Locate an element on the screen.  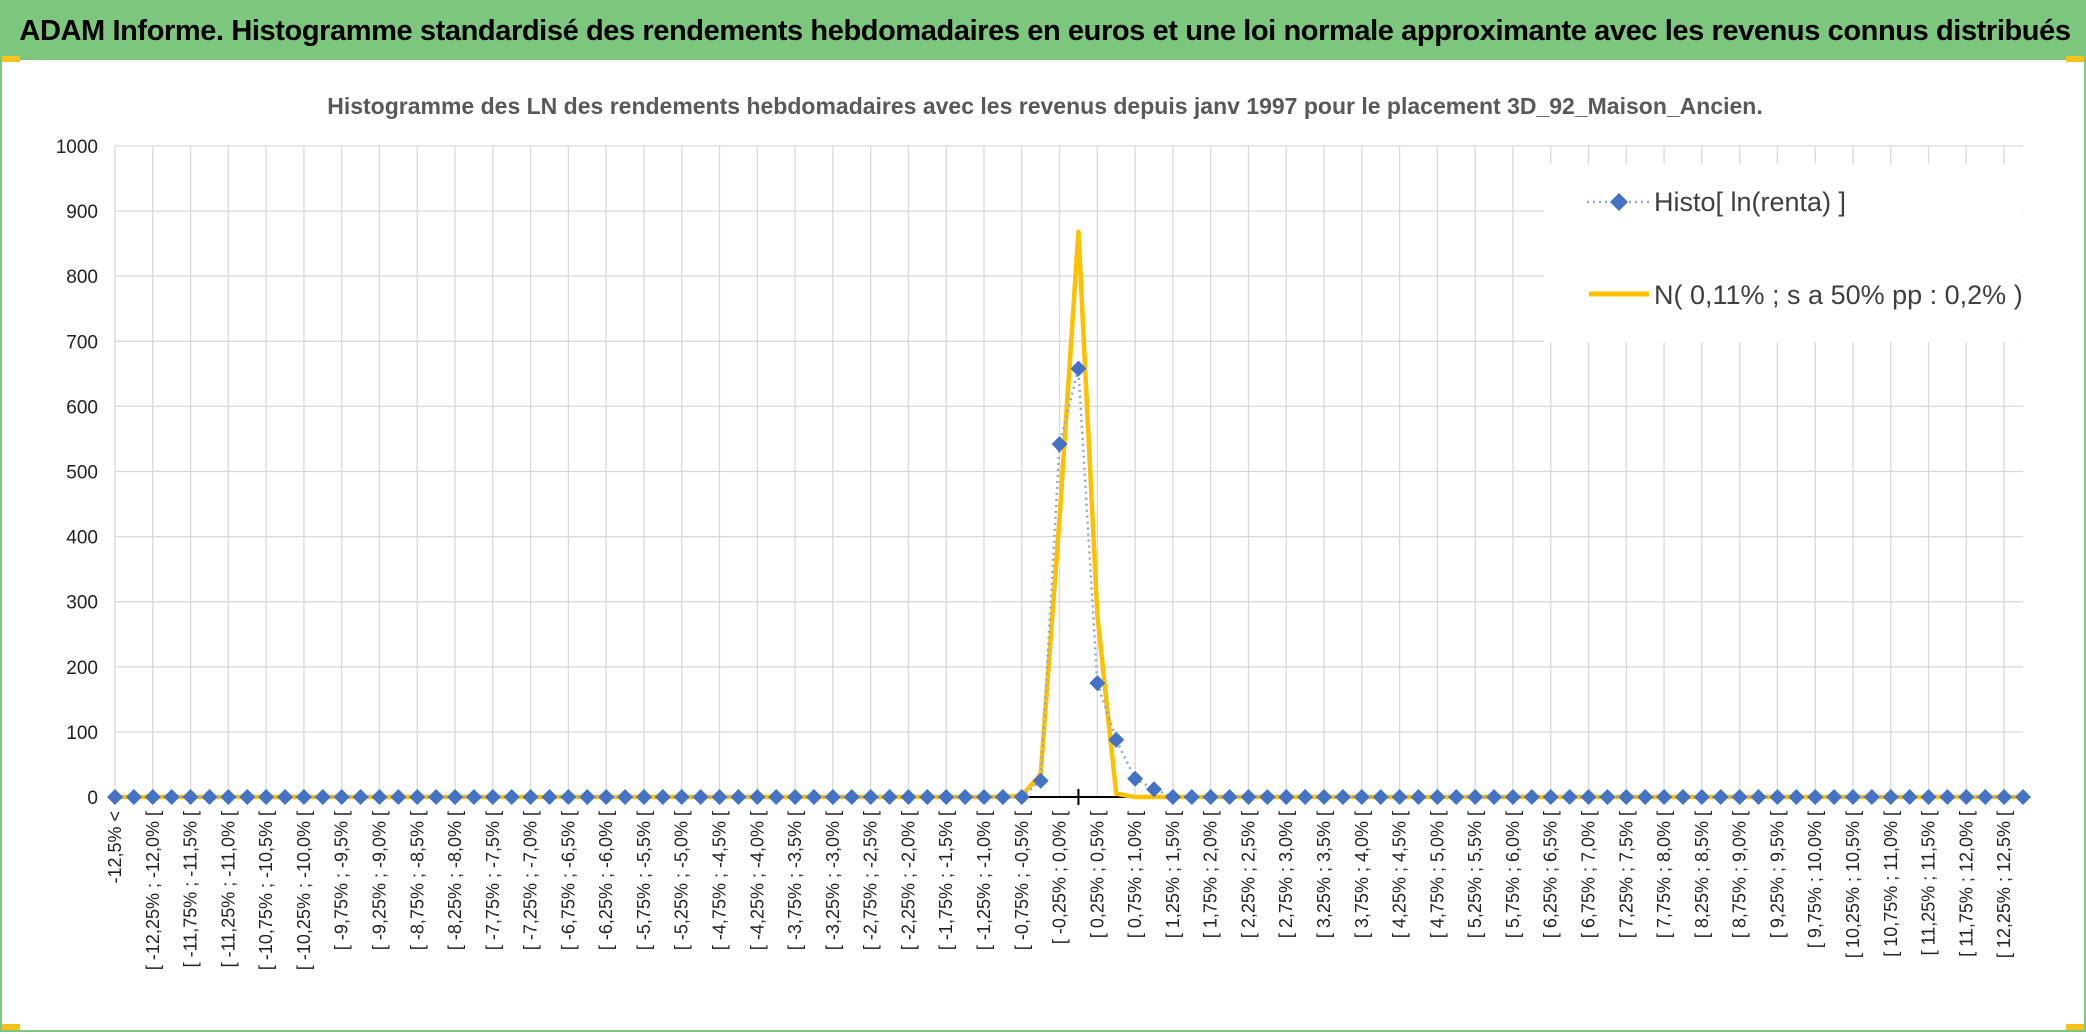
x-tick-label: [ 12,25% ; 12,5% [ is located at coordinates (2004, 884).